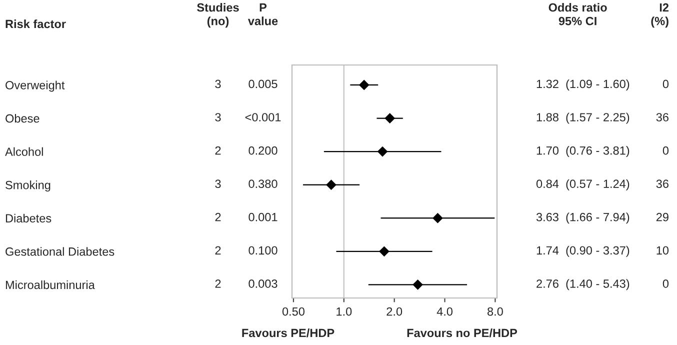 Image resolution: width=677 pixels, height=345 pixels. Describe the element at coordinates (263, 117) in the screenshot. I see `text: <0.001` at that location.